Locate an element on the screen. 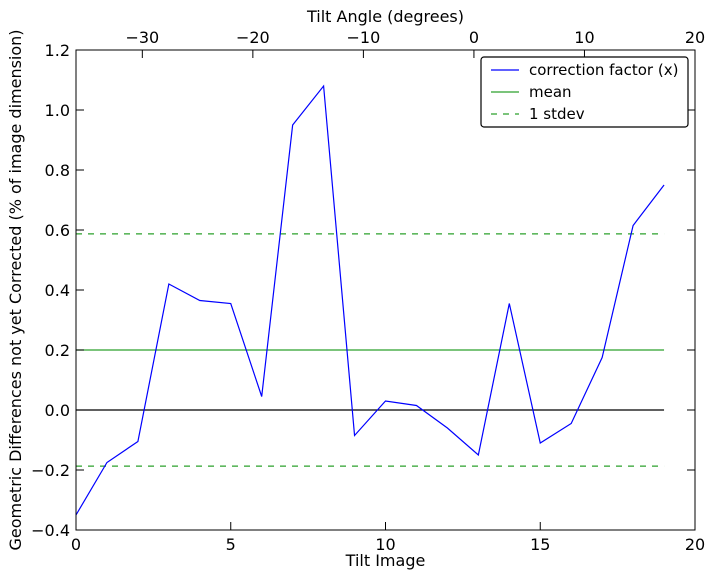 The width and height of the screenshot is (714, 579). top-x-tick-label: −30 is located at coordinates (142, 37).